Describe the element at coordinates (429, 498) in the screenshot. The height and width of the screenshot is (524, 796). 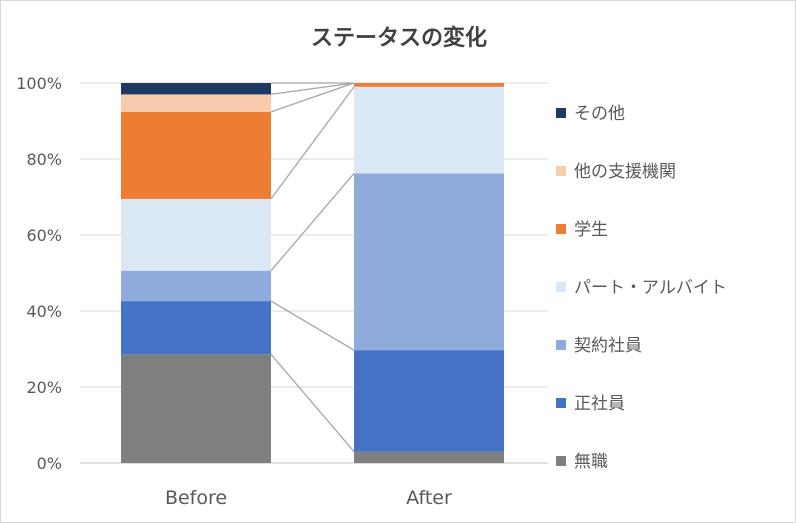
I see `x-category-label: After` at that location.